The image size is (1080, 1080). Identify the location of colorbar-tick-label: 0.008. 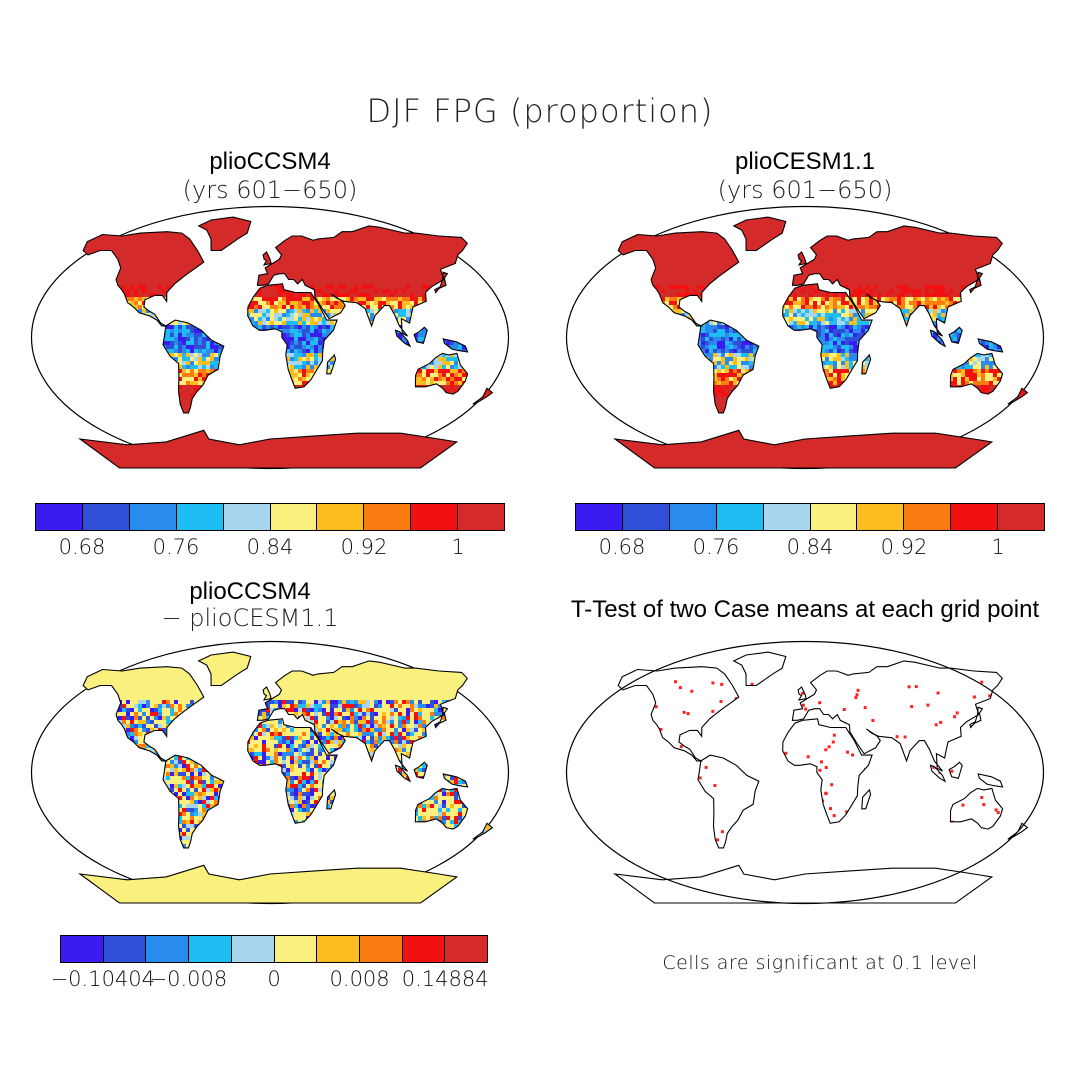
(360, 979).